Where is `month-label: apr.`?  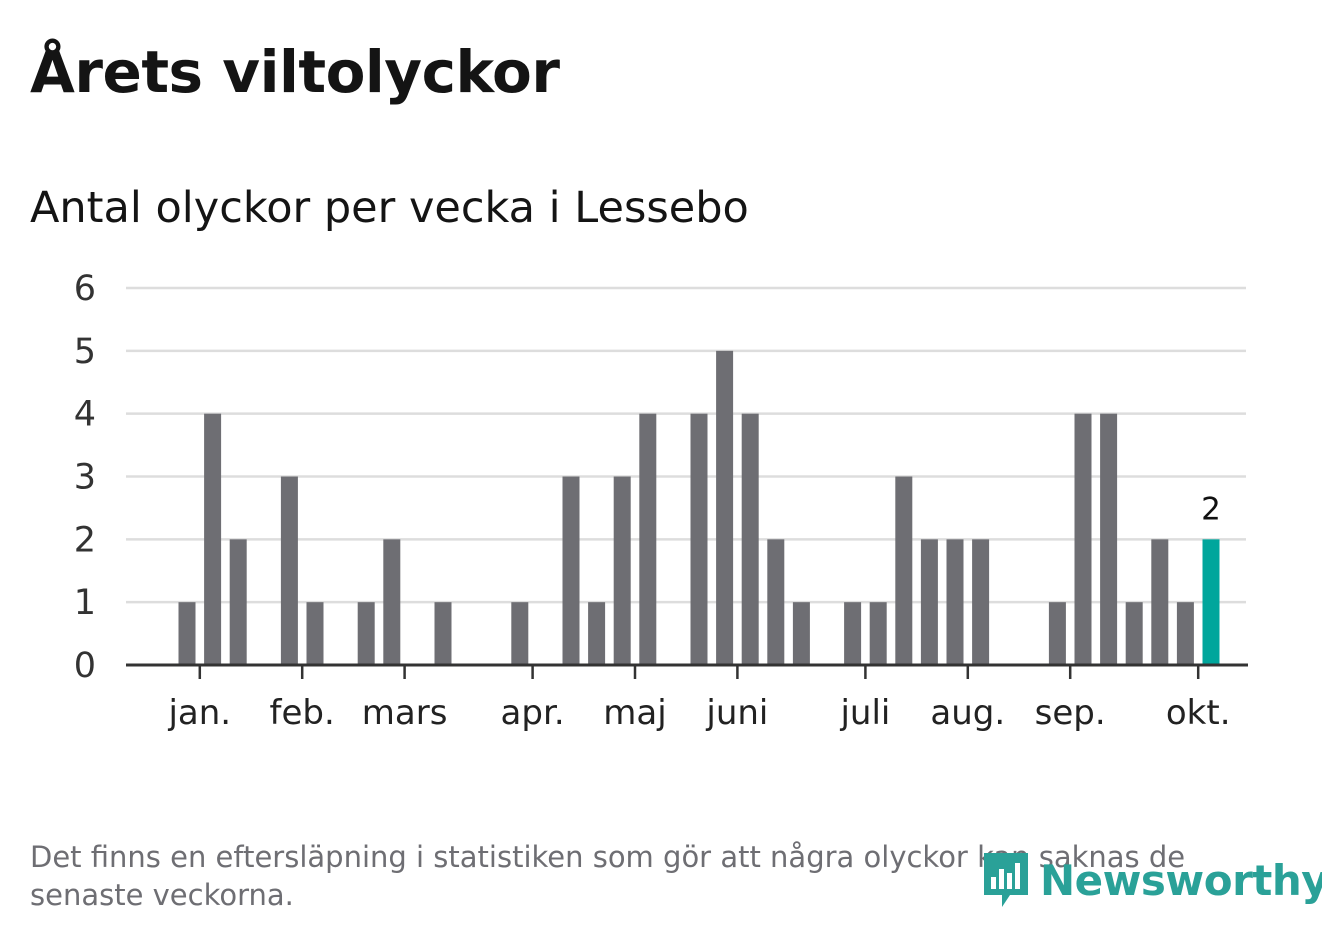
month-label: apr. is located at coordinates (533, 713).